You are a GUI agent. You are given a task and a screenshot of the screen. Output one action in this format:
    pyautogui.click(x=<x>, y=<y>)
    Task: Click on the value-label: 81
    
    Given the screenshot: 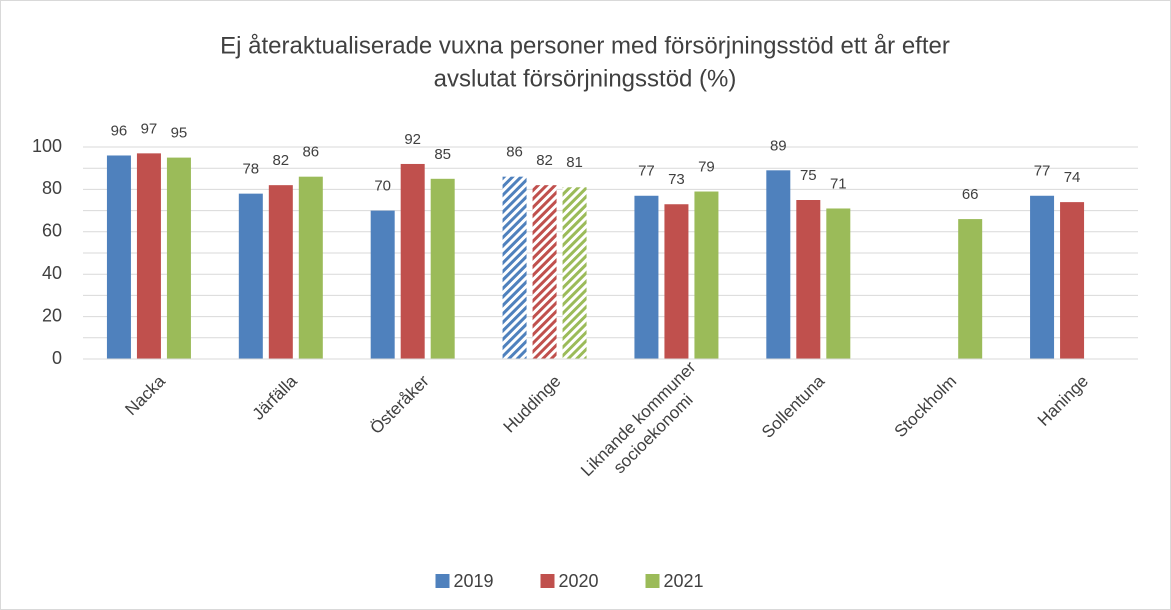 What is the action you would take?
    pyautogui.click(x=574, y=162)
    